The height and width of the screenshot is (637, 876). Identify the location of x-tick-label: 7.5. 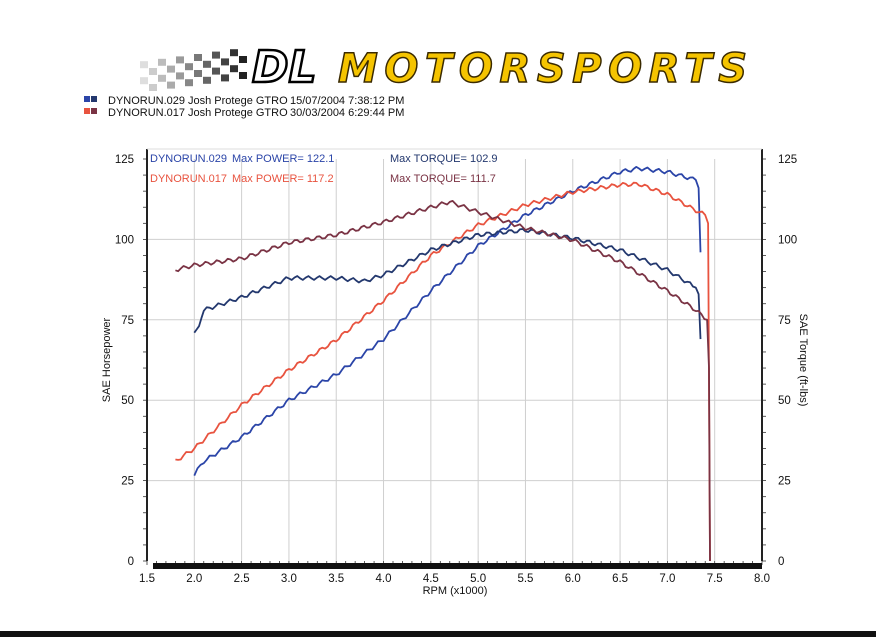
(715, 579).